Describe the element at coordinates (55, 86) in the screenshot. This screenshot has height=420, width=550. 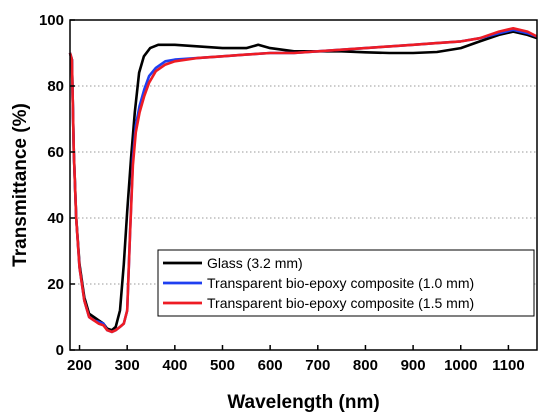
I see `y-tick-label-80: 80` at that location.